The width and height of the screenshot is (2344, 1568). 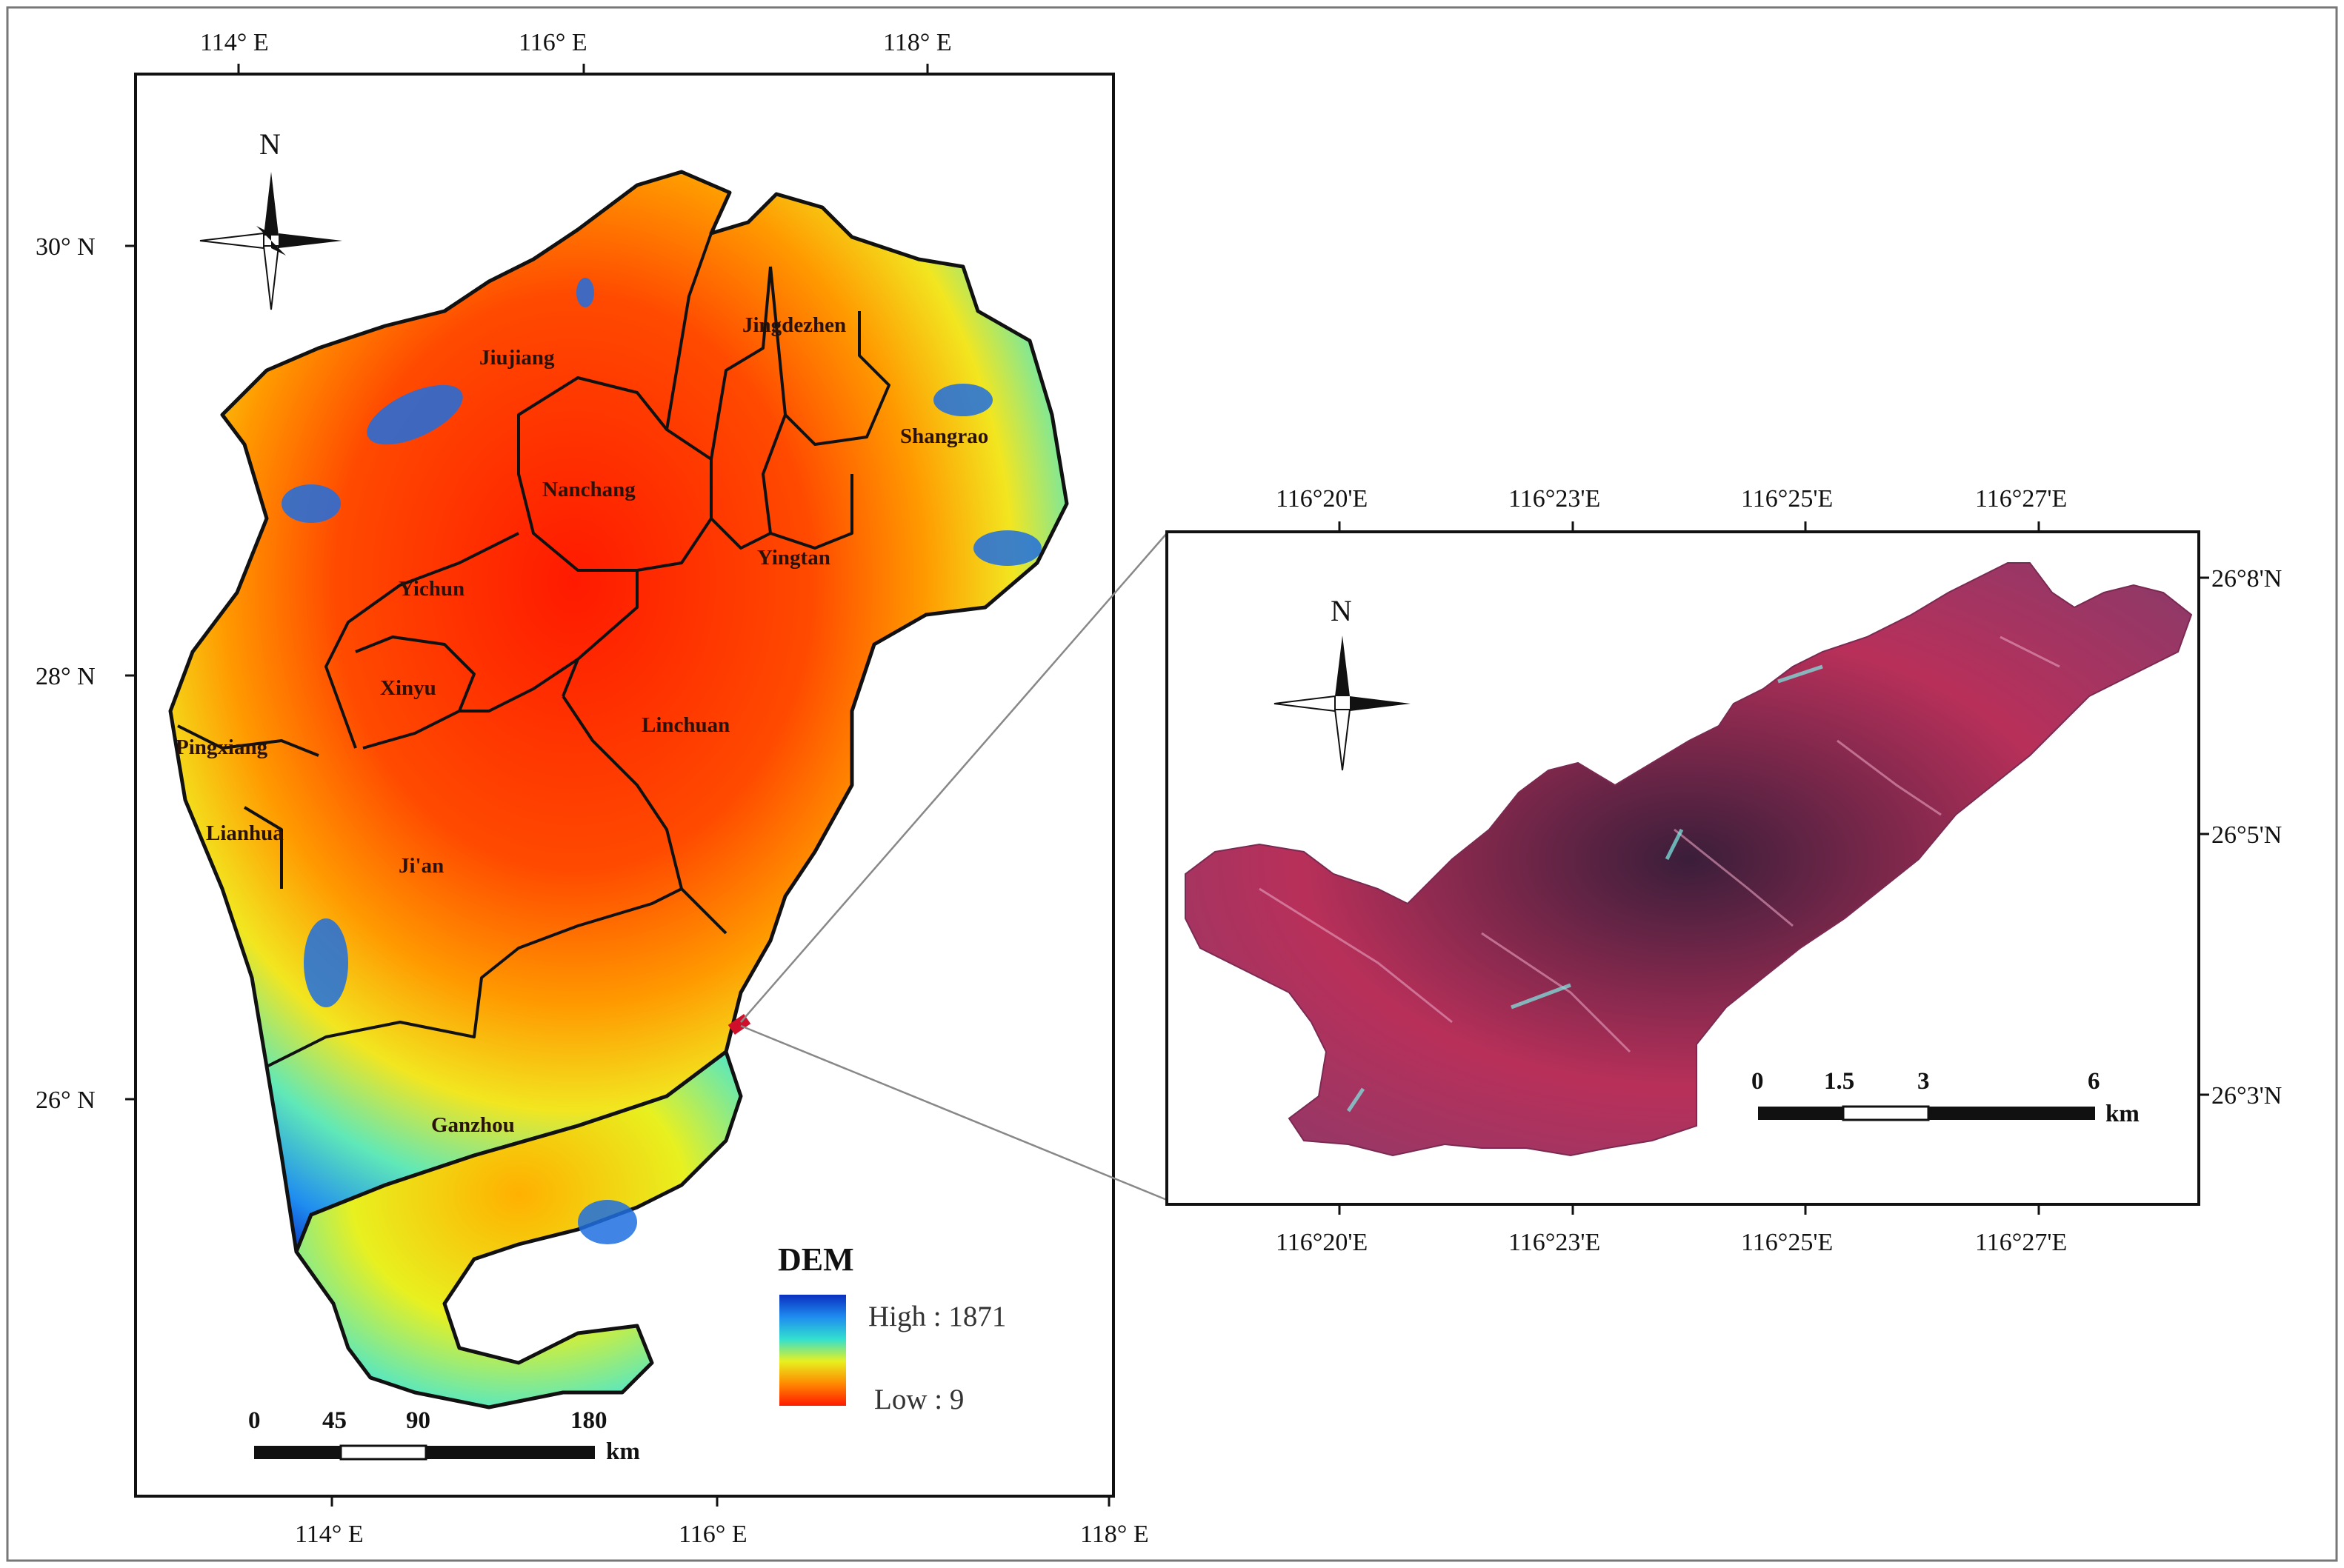 I want to click on inset-scale-tick-2: 3, so click(x=1923, y=1082).